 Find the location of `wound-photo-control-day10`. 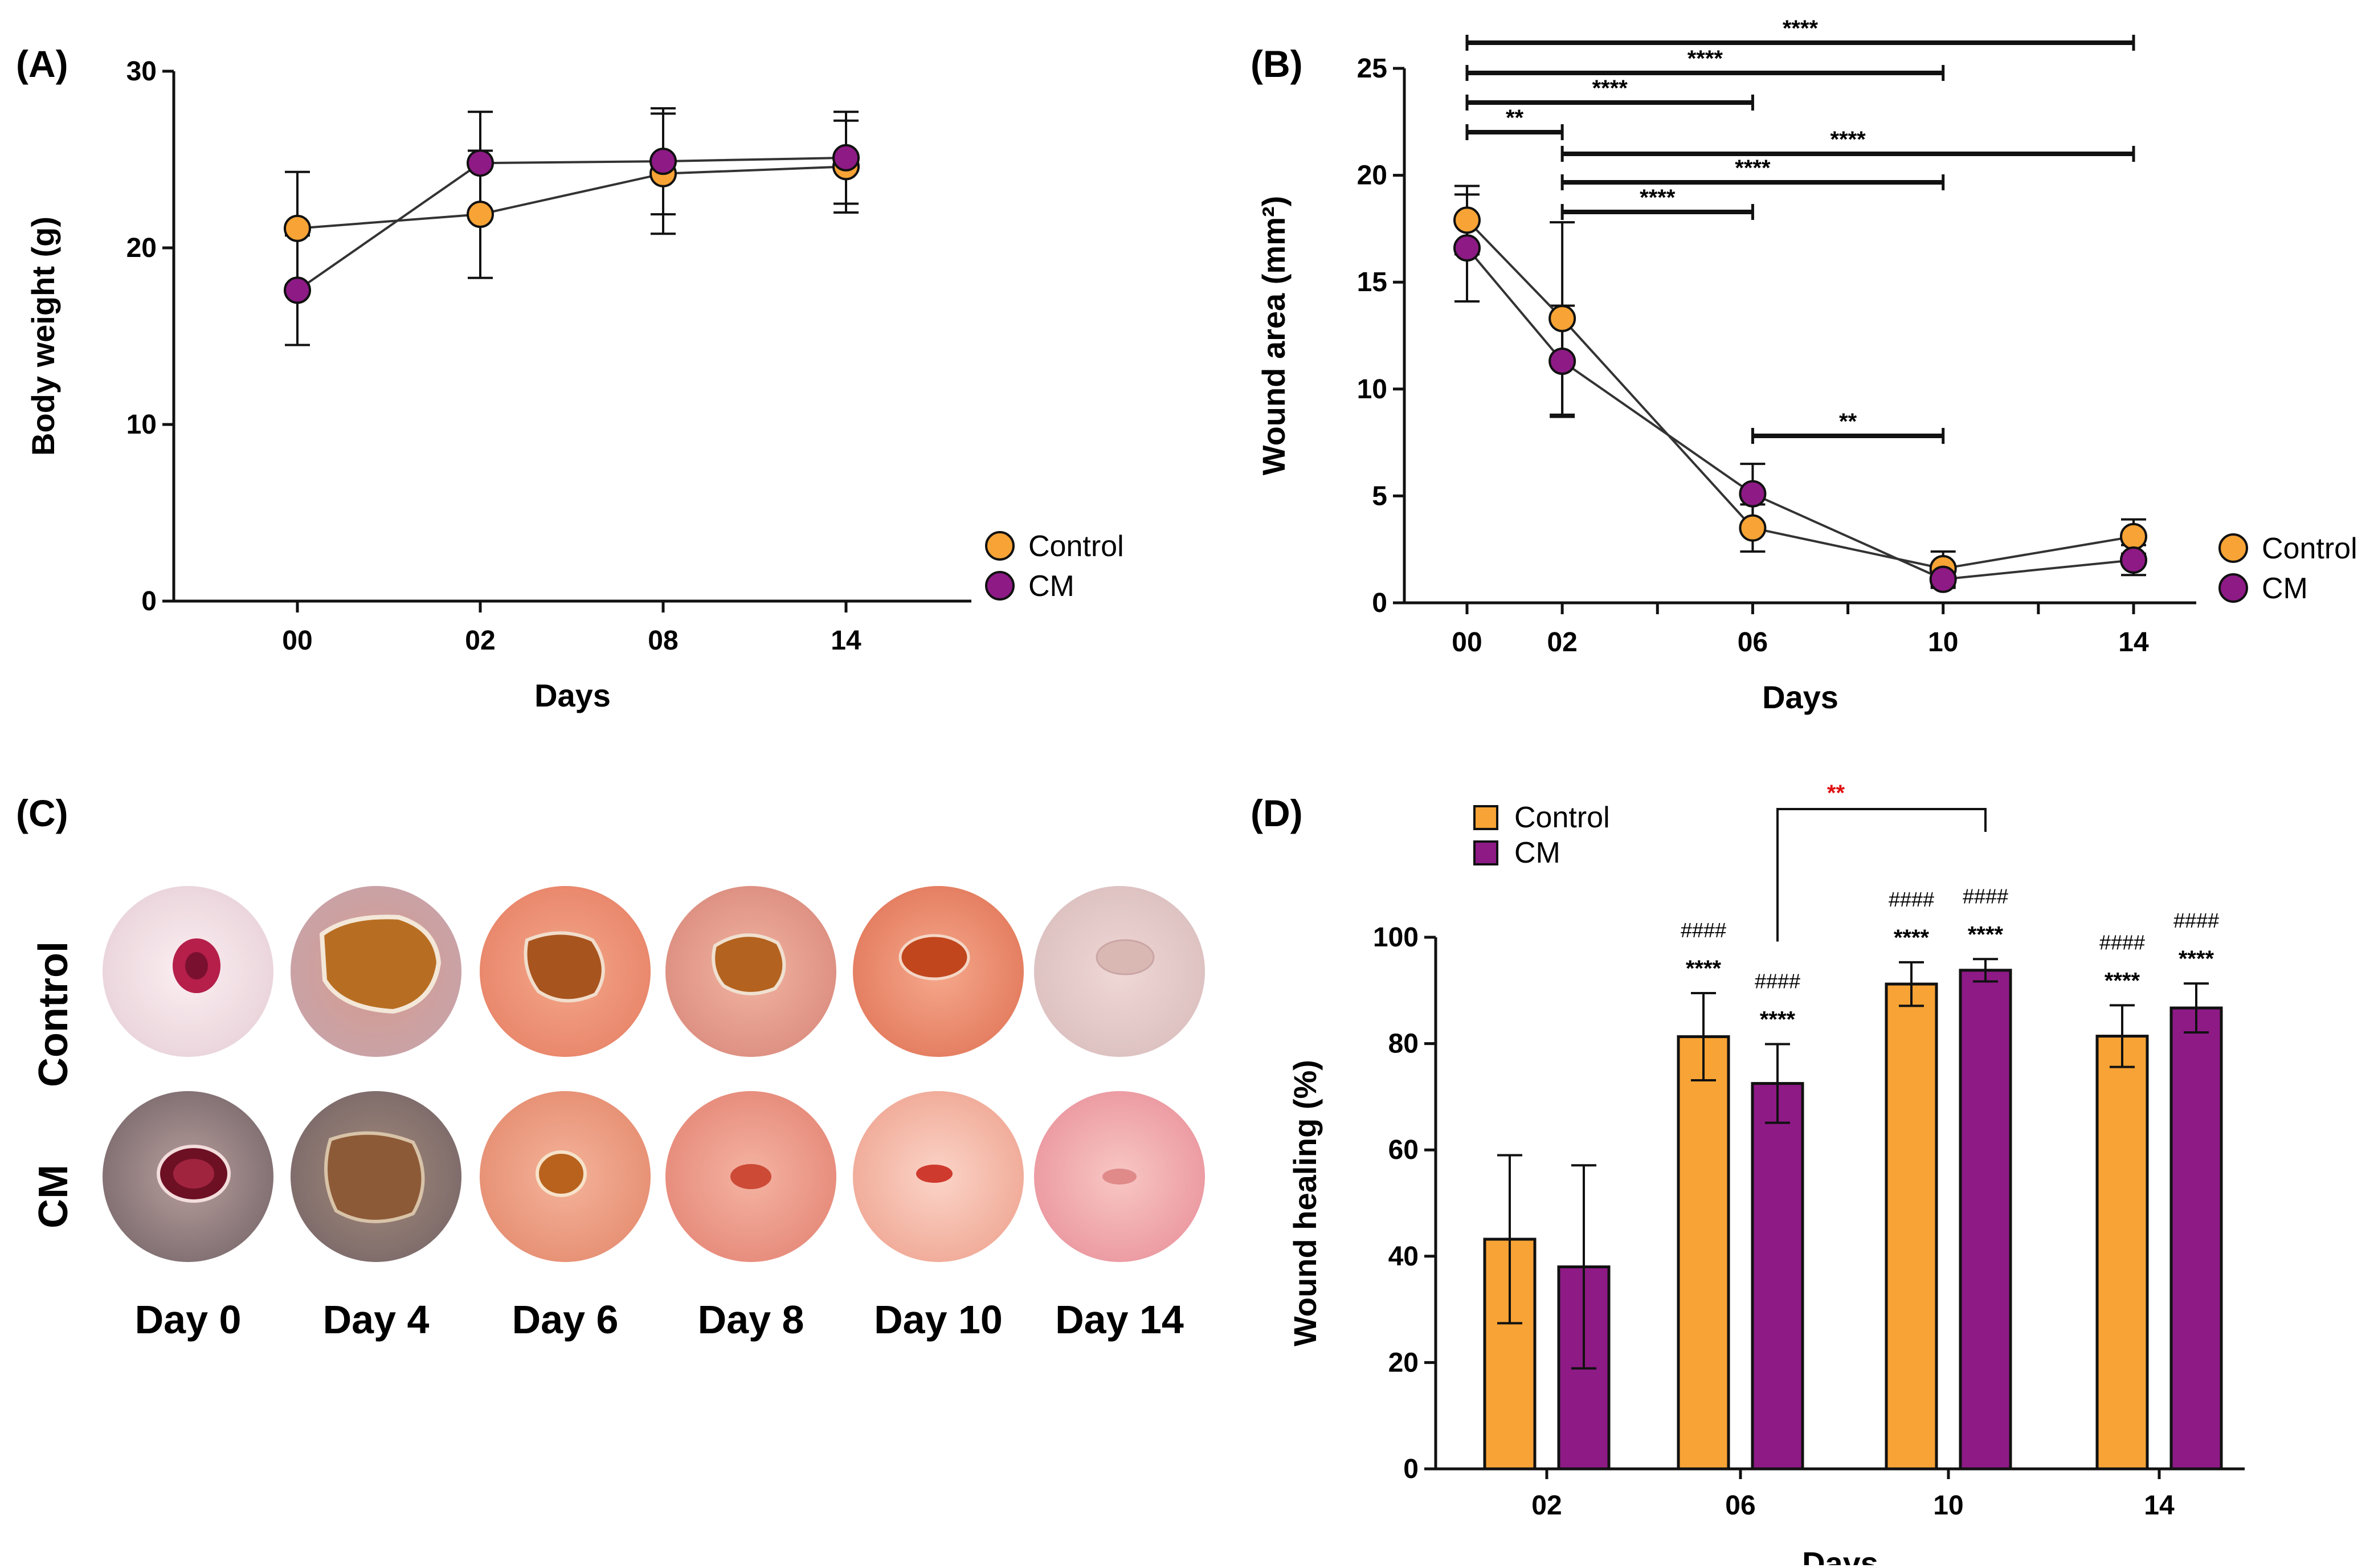

wound-photo-control-day10 is located at coordinates (939, 971).